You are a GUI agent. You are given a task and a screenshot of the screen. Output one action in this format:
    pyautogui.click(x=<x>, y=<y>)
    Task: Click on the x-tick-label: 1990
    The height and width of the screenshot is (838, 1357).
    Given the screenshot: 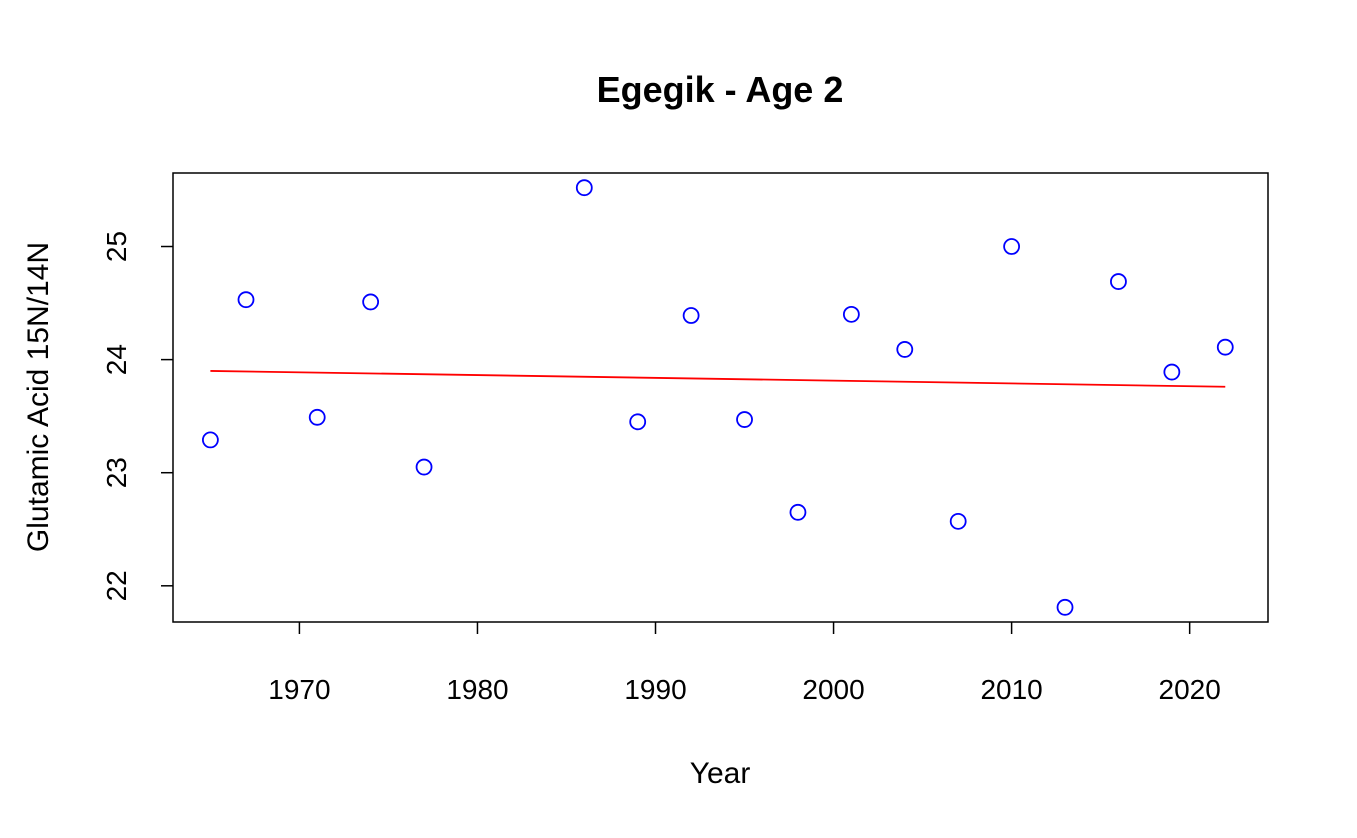 What is the action you would take?
    pyautogui.click(x=655, y=689)
    